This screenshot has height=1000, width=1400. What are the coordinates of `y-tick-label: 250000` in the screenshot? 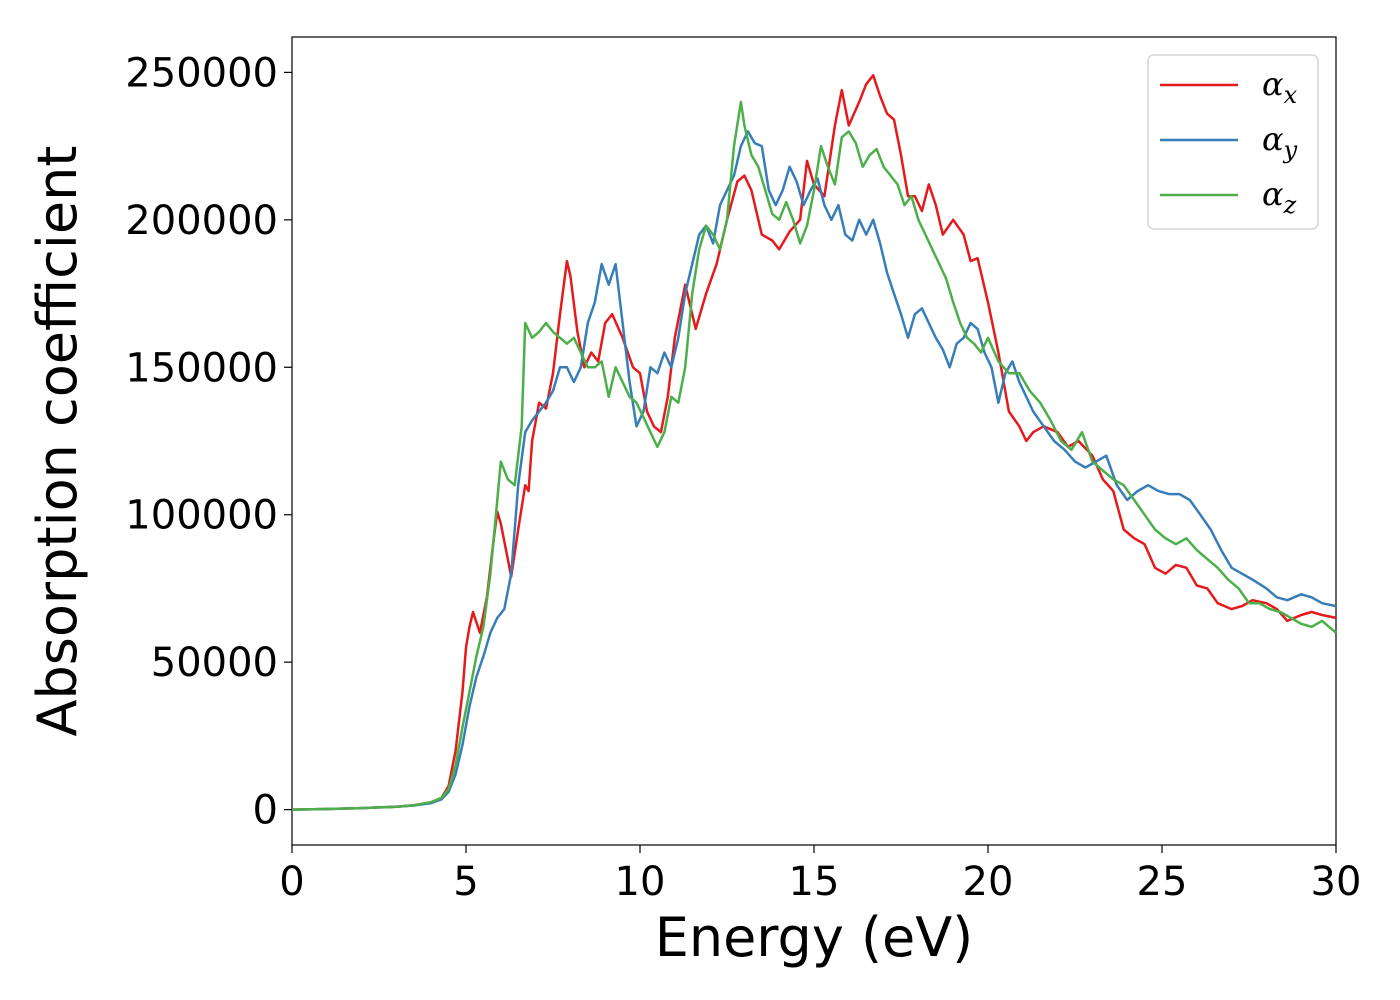 It's located at (201, 73).